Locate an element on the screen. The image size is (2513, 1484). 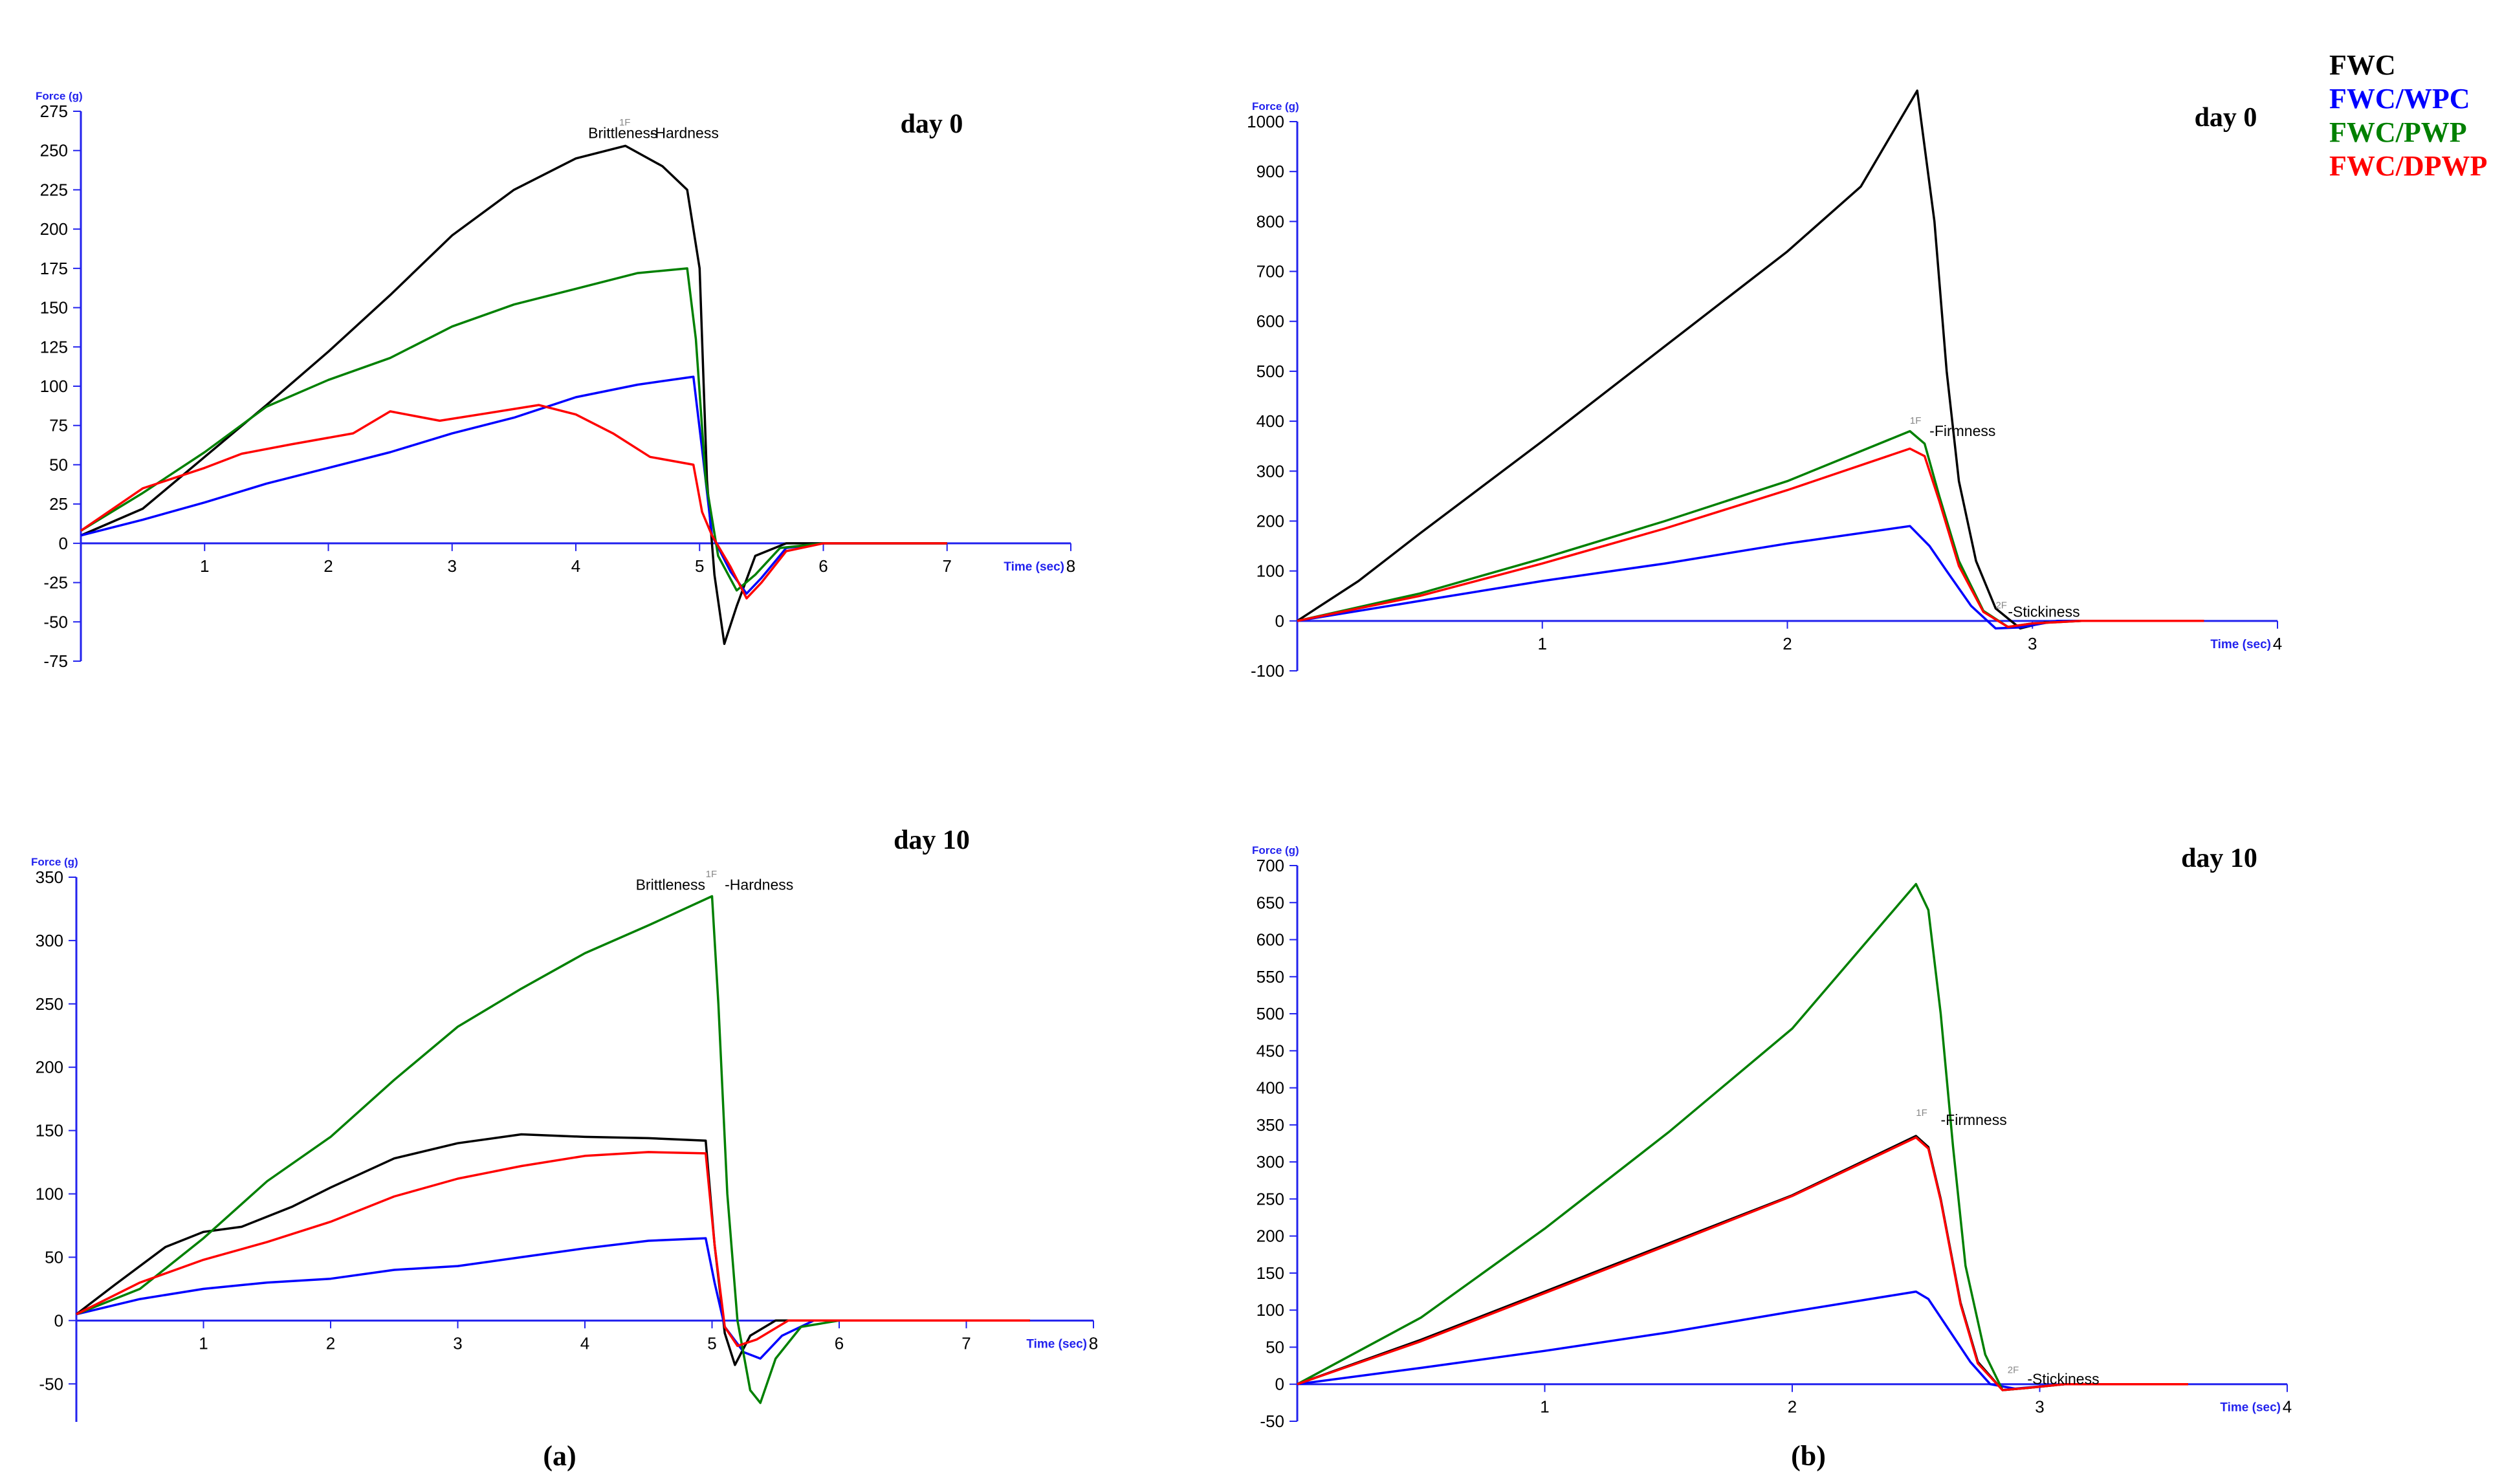
y-tick-label: -75 is located at coordinates (55, 661).